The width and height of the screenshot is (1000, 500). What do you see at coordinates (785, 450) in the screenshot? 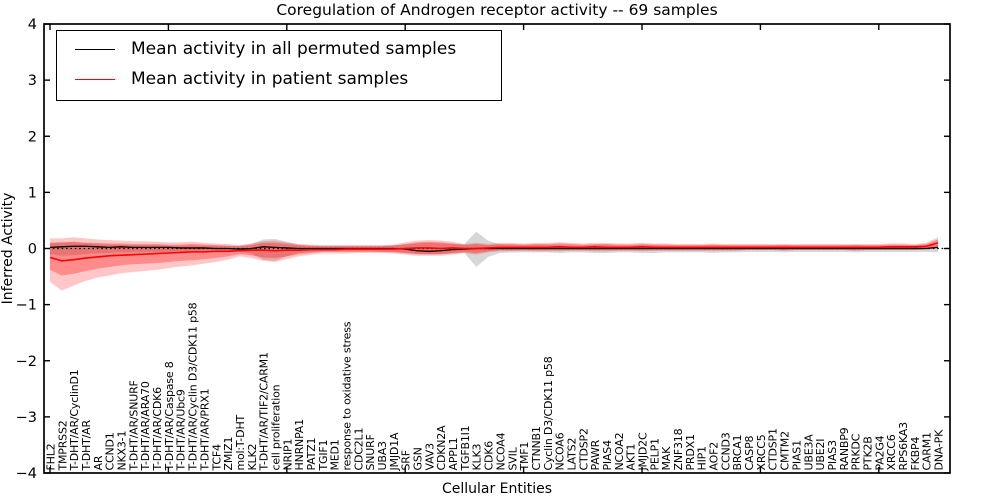
I see `x-tick-label: CMTM2` at bounding box center [785, 450].